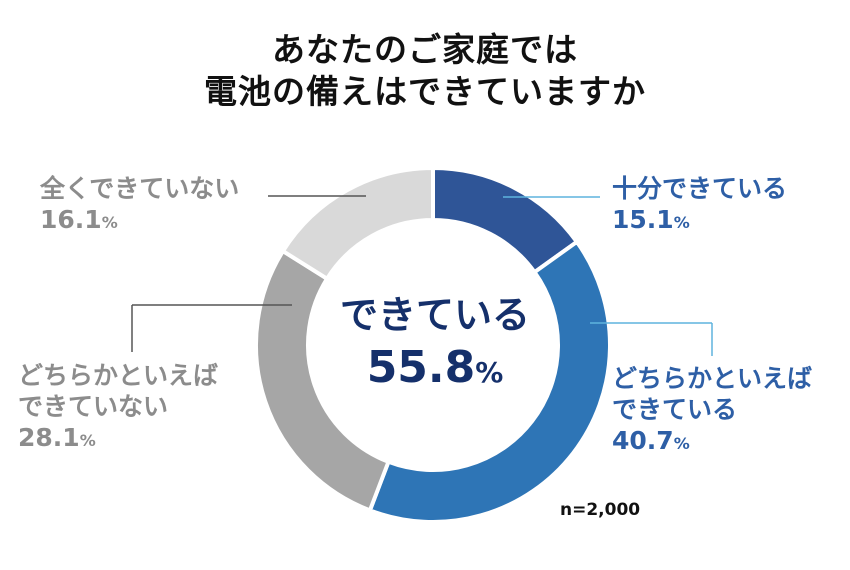  I want to click on label-somewhat-not-ready-value: 28.1, so click(49, 437).